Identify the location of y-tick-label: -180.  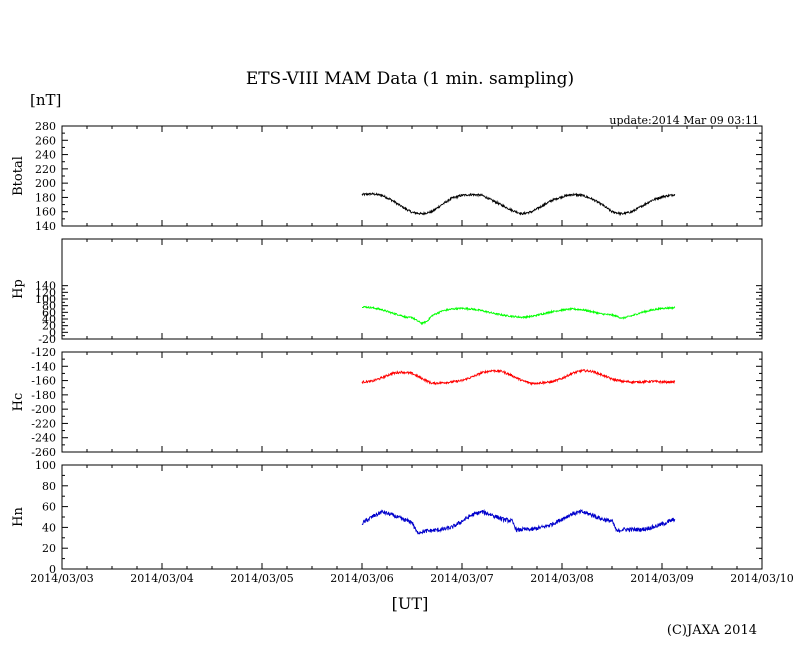
(43, 395).